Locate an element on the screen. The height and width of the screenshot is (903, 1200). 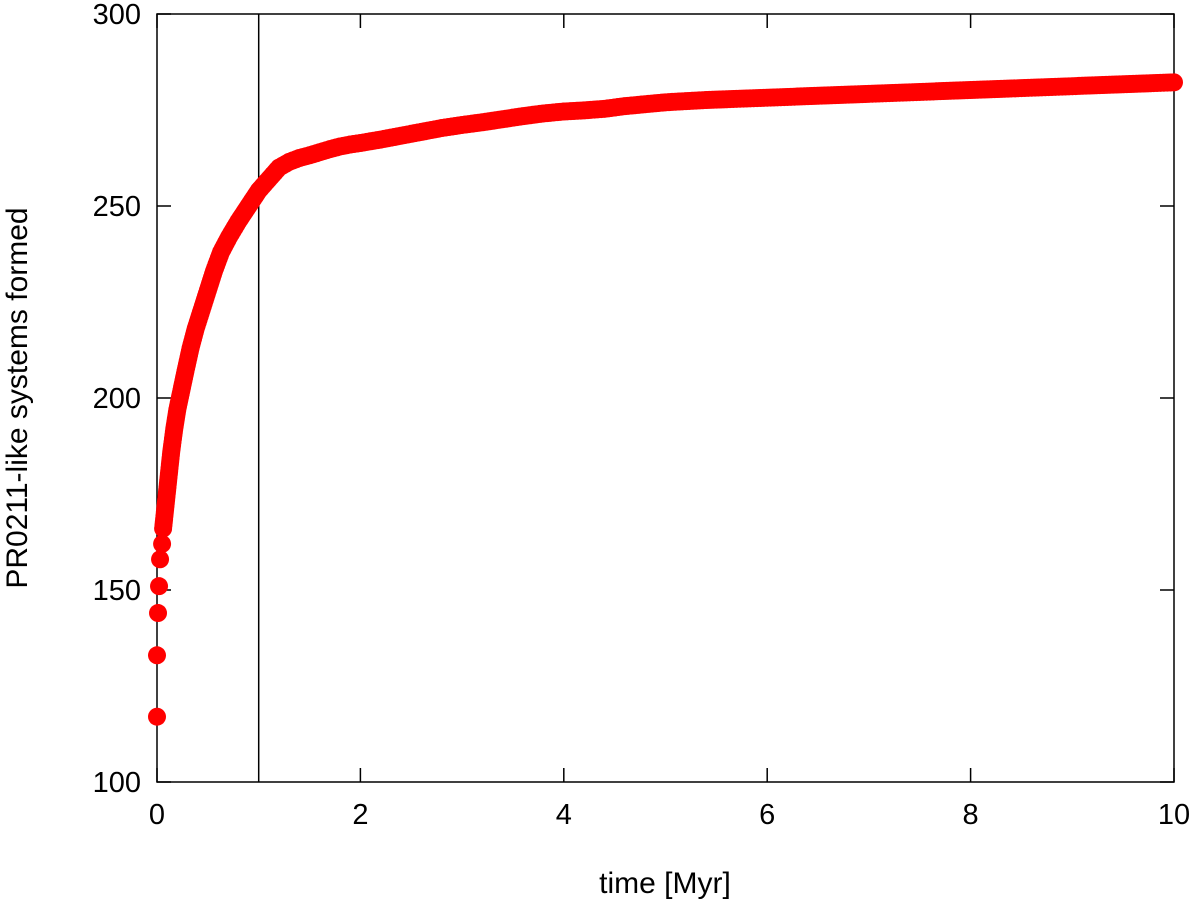
y-tick-label: 100 is located at coordinates (117, 783).